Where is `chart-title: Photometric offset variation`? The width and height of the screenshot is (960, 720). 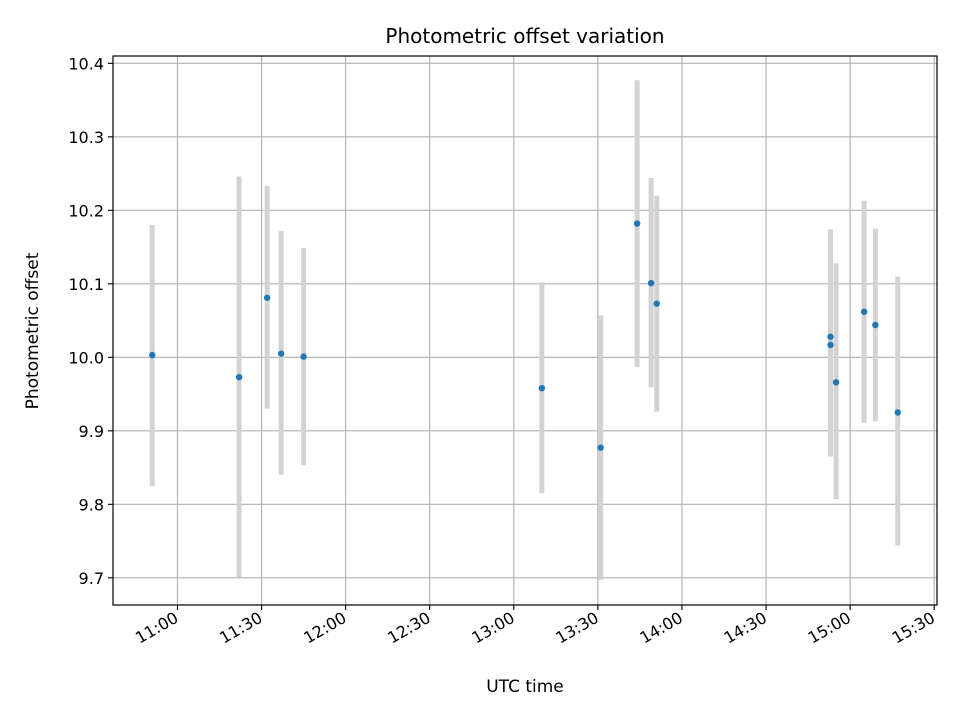
chart-title: Photometric offset variation is located at coordinates (524, 36).